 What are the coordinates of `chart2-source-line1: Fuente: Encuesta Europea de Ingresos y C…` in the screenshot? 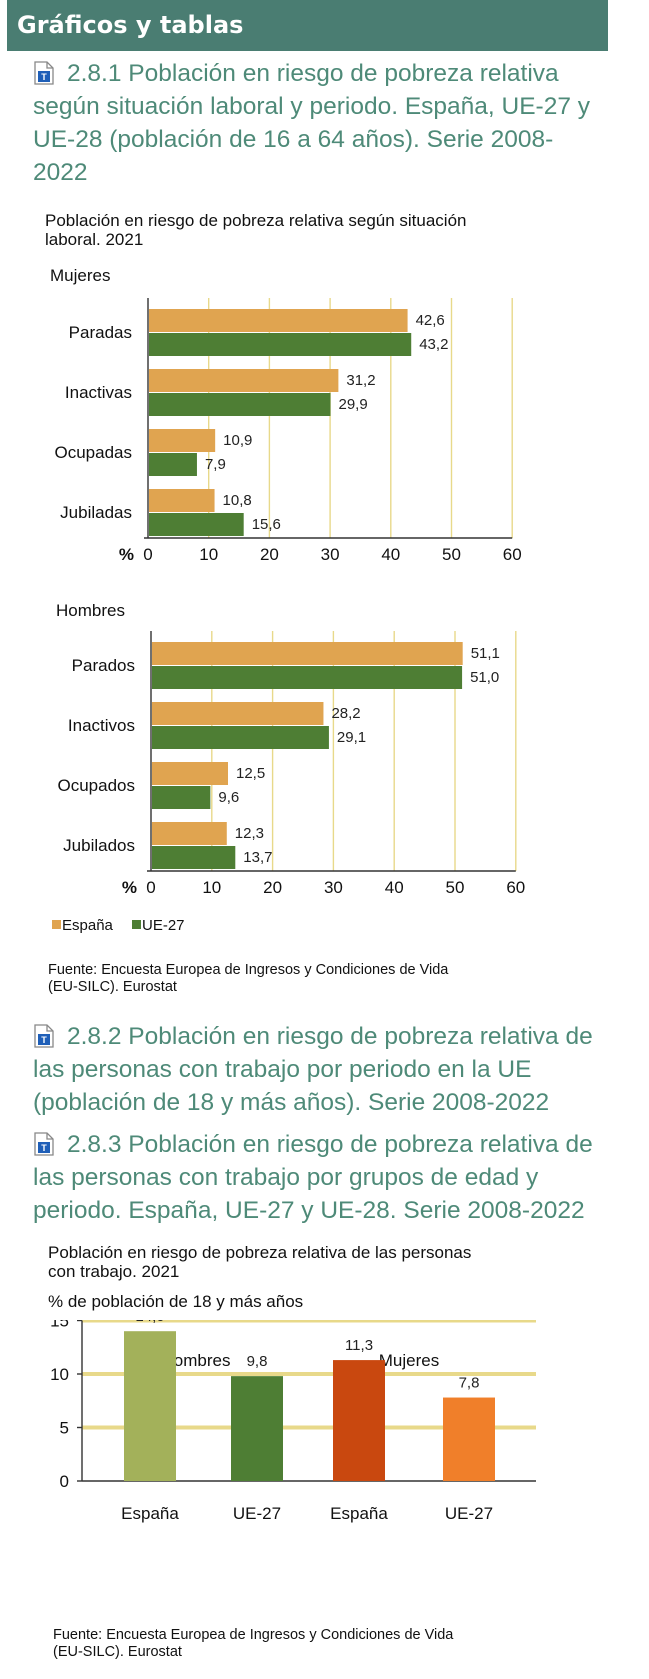 It's located at (253, 1635).